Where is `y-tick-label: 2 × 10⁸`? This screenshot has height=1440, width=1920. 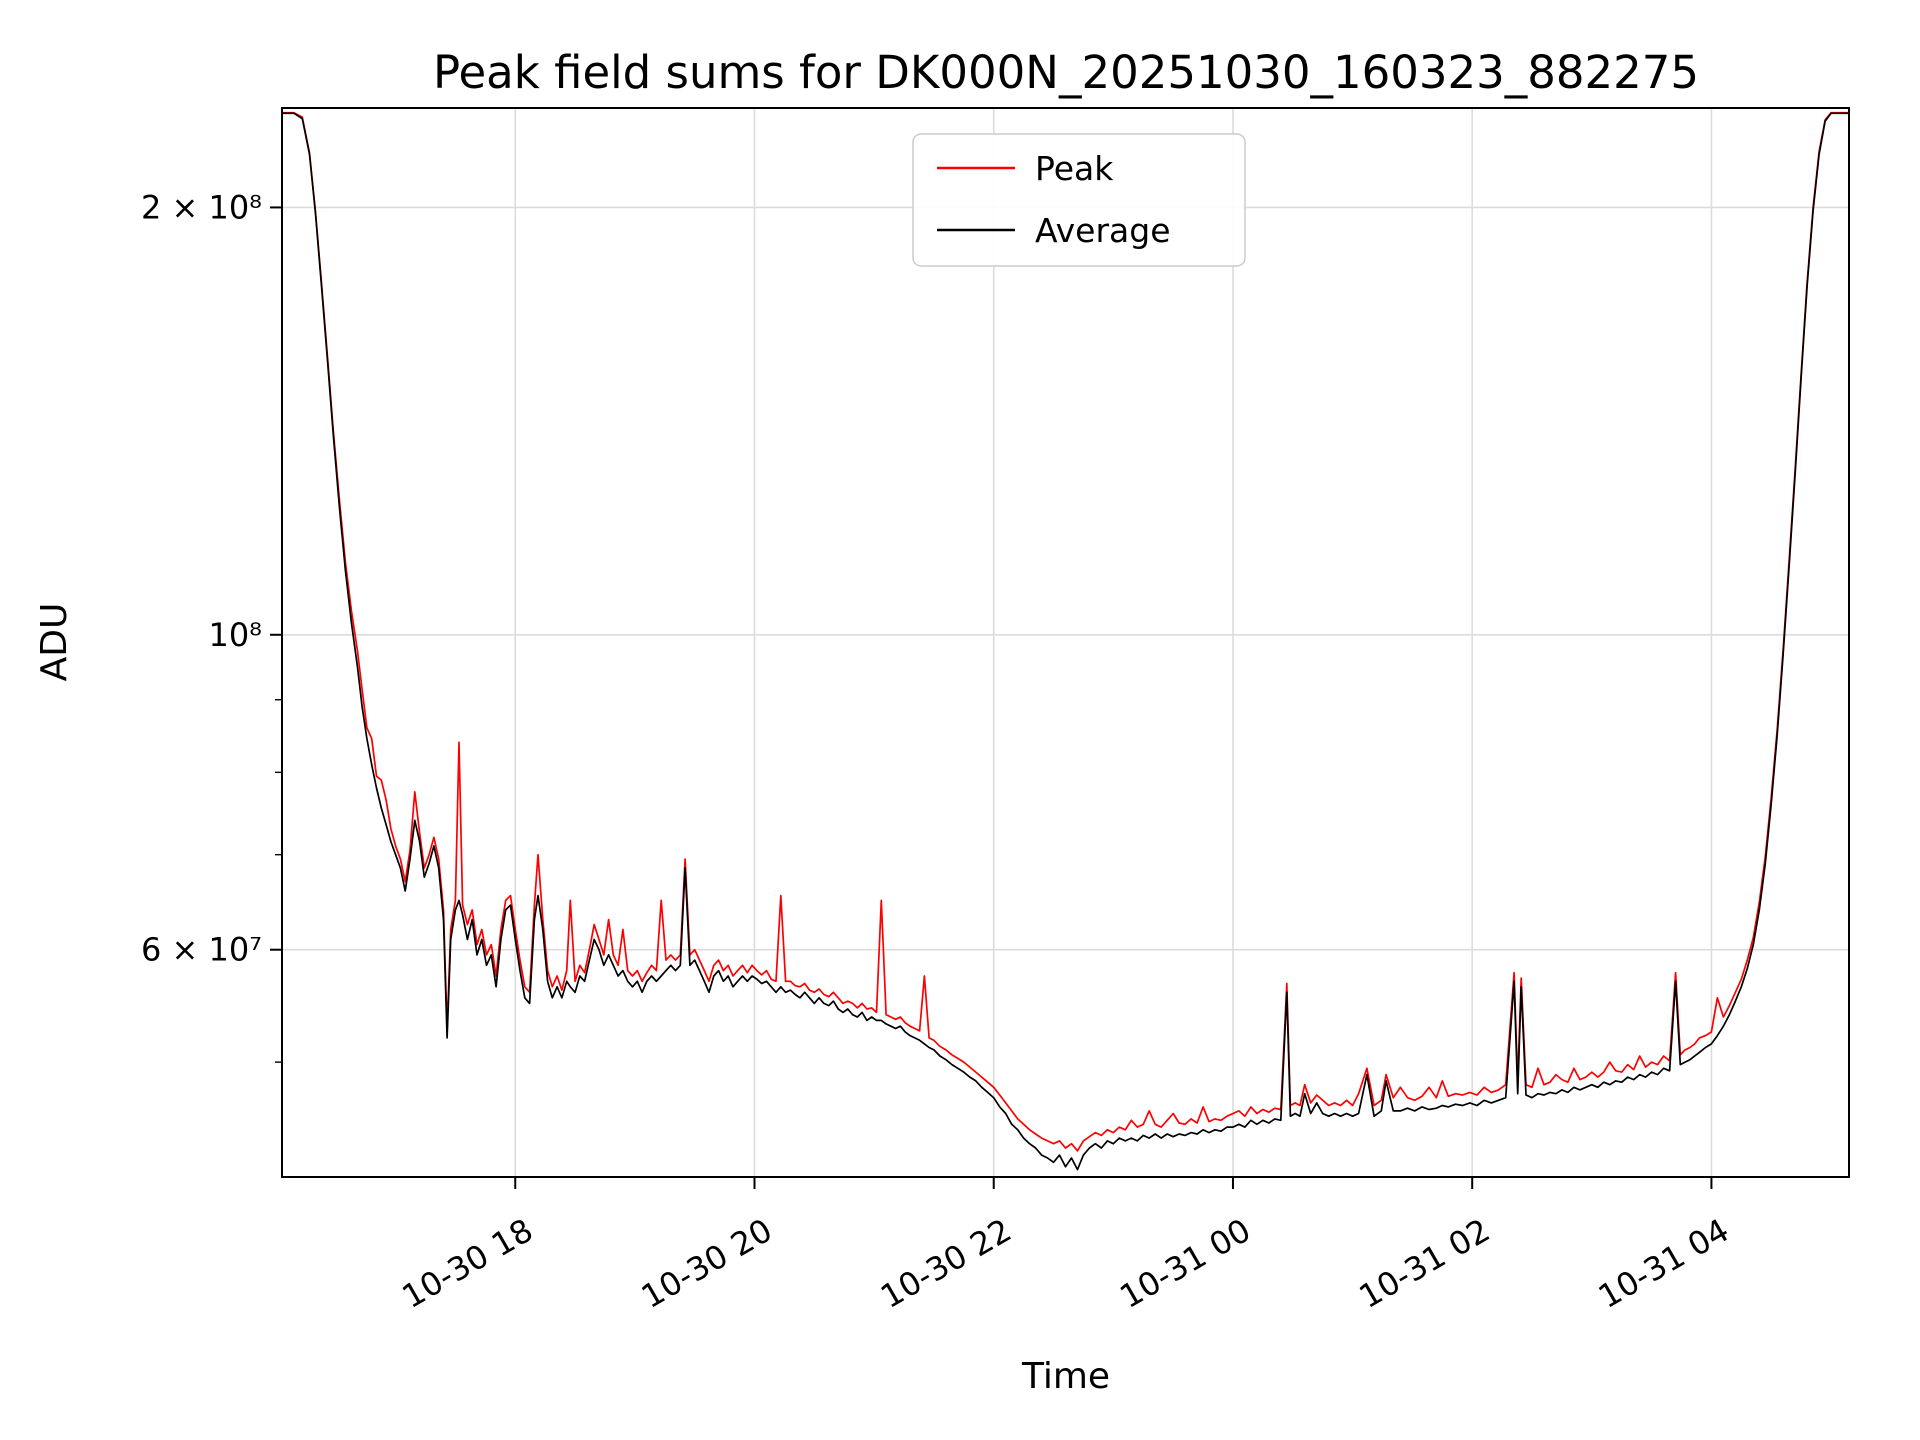
y-tick-label: 2 × 10⁸ is located at coordinates (201, 207).